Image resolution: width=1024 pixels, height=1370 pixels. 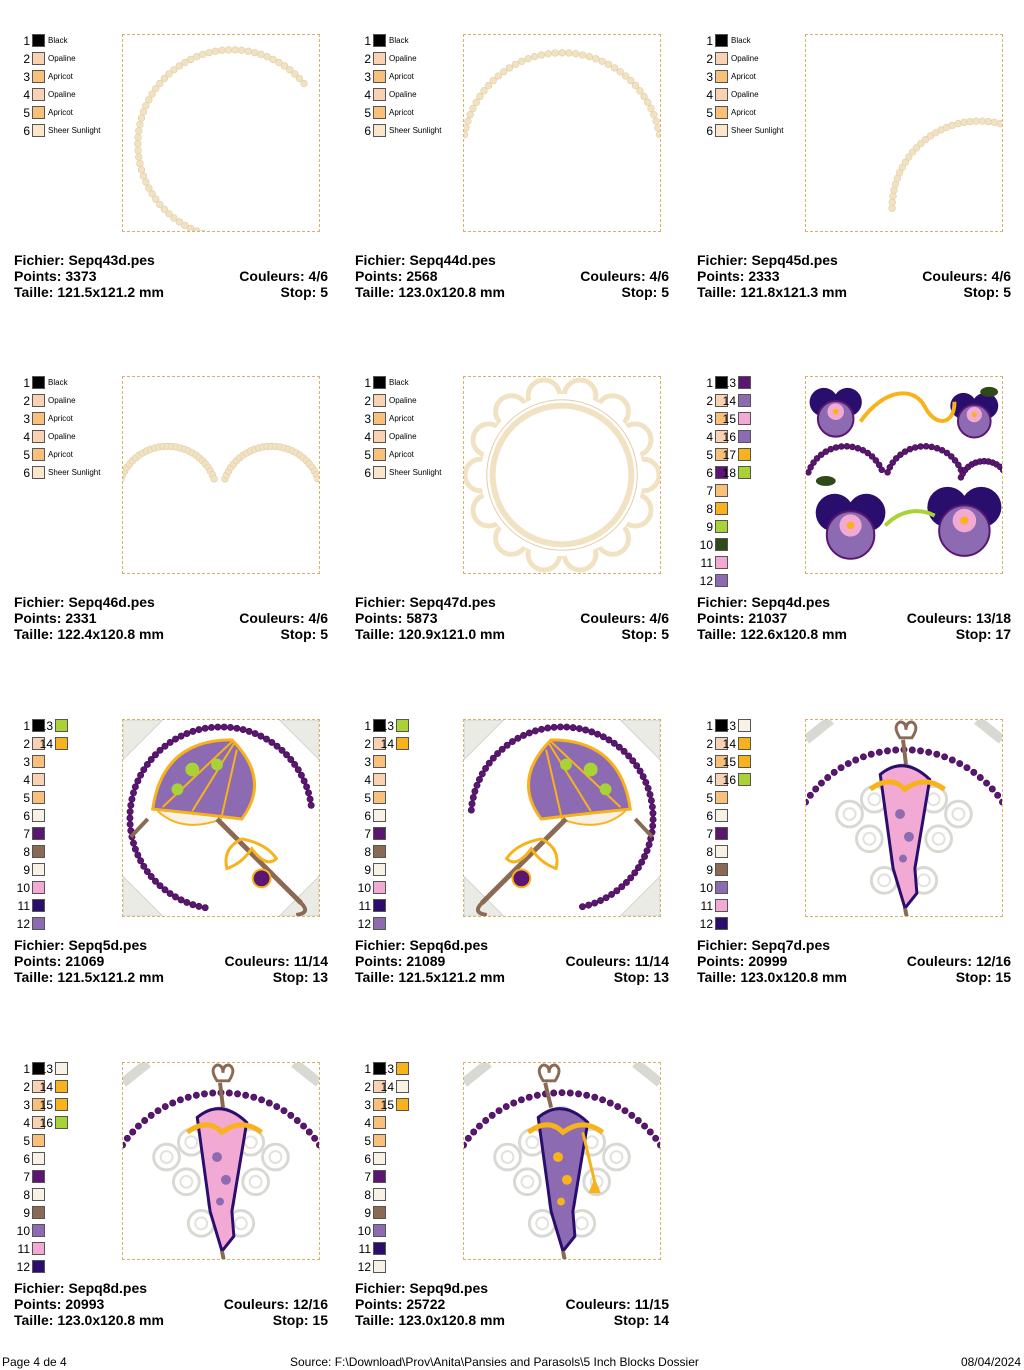 I want to click on thread-index: 11, so click(x=23, y=1249).